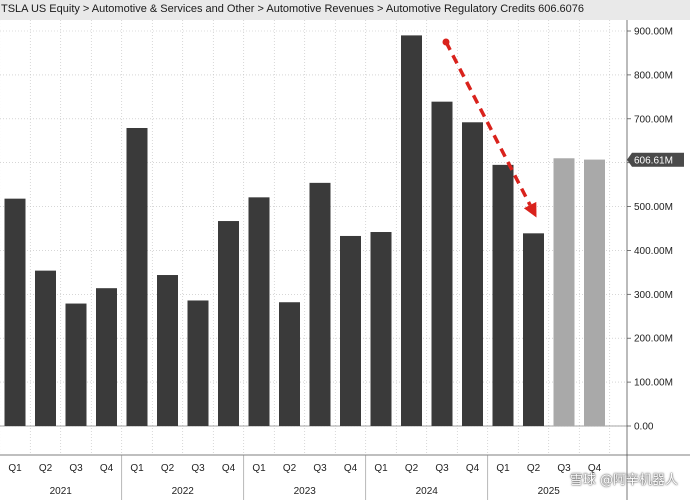 This screenshot has height=500, width=690. What do you see at coordinates (653, 295) in the screenshot?
I see `y-tick-label: 300.00M` at bounding box center [653, 295].